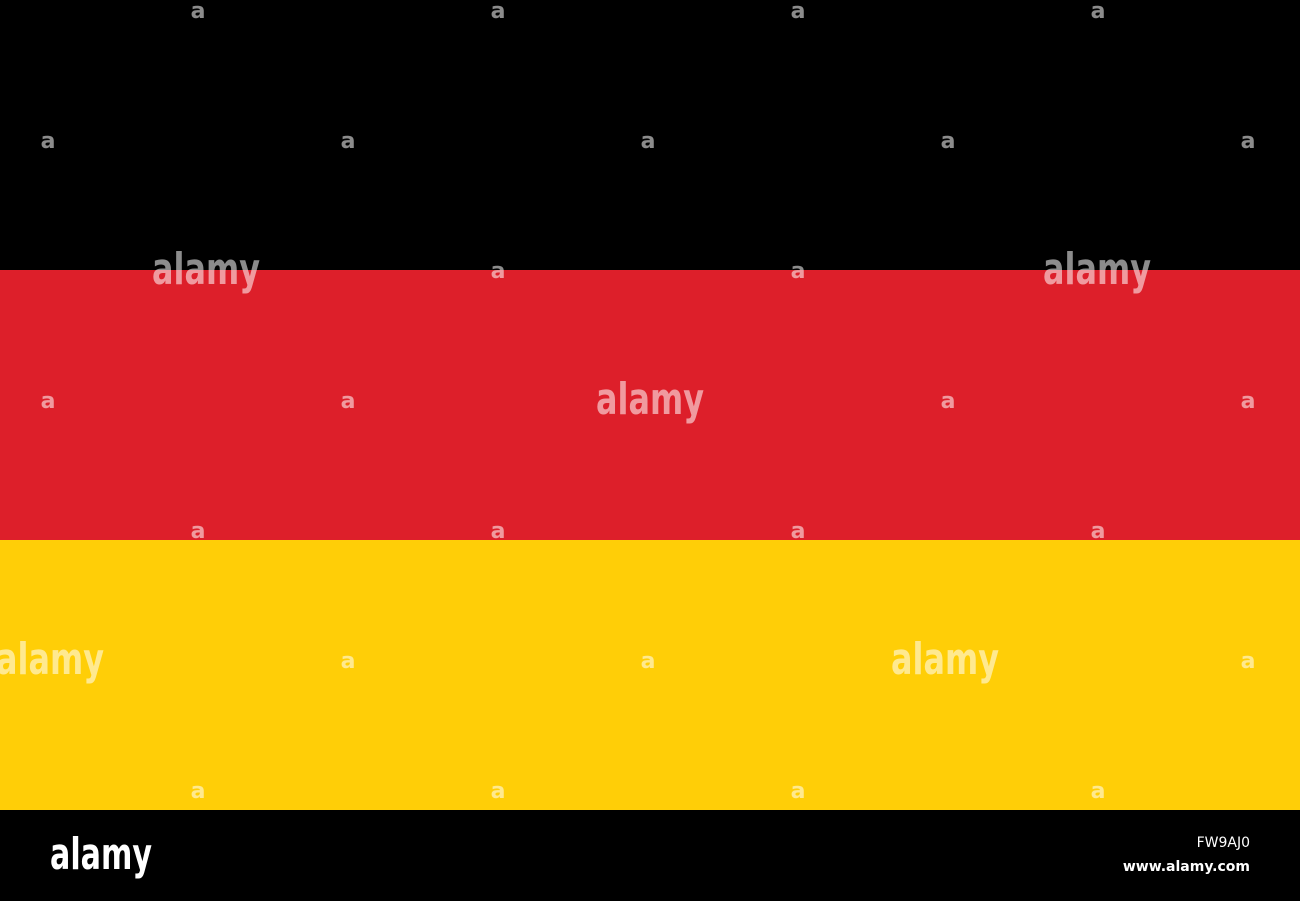  What do you see at coordinates (101, 854) in the screenshot?
I see `footer-brand: alamy` at bounding box center [101, 854].